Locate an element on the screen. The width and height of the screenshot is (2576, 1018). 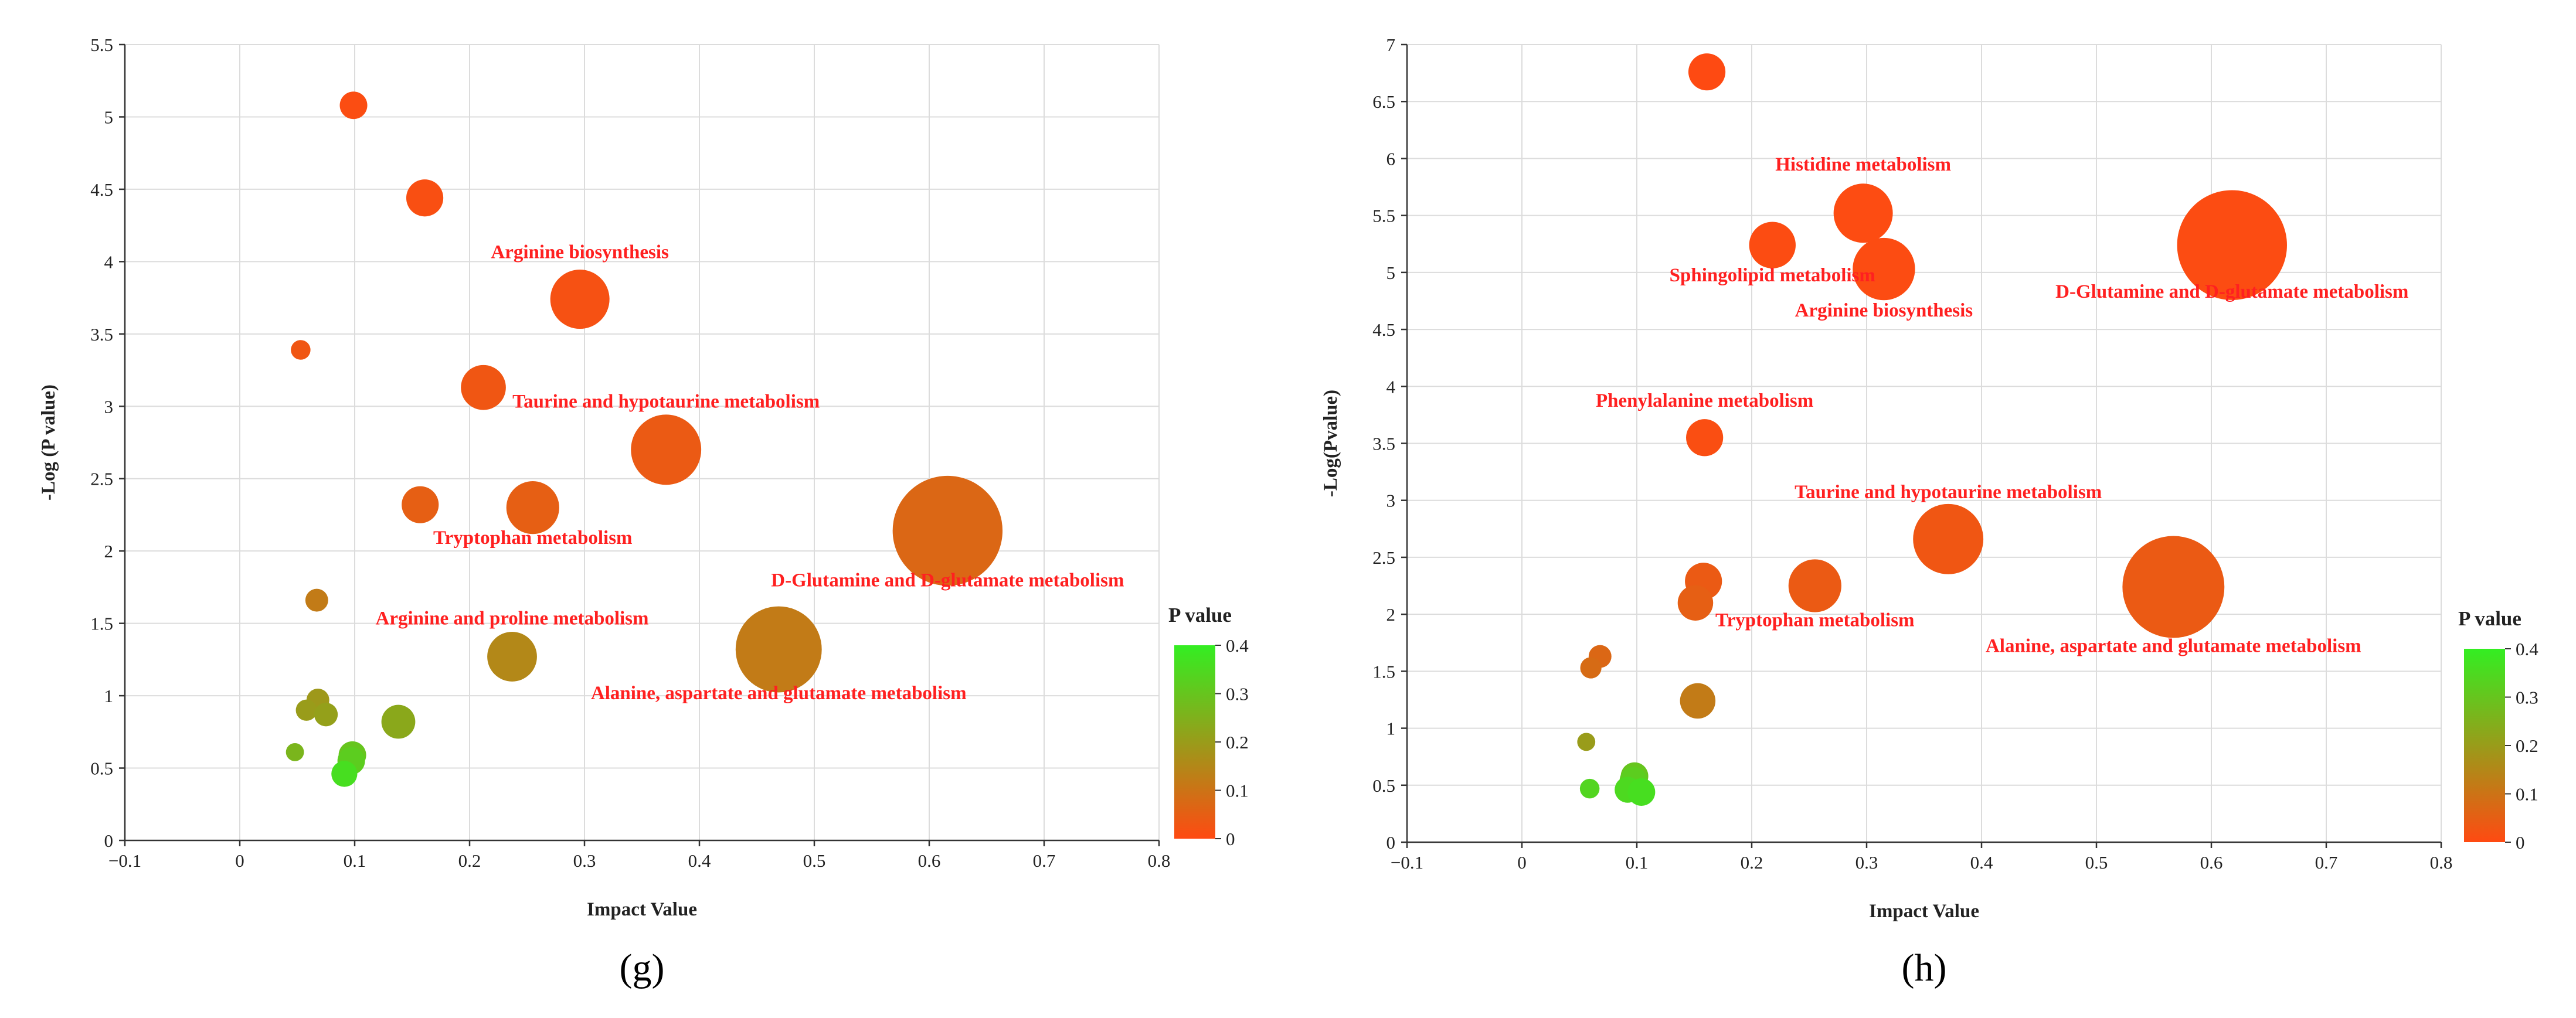
y-tick-label: 1.5 is located at coordinates (102, 624).